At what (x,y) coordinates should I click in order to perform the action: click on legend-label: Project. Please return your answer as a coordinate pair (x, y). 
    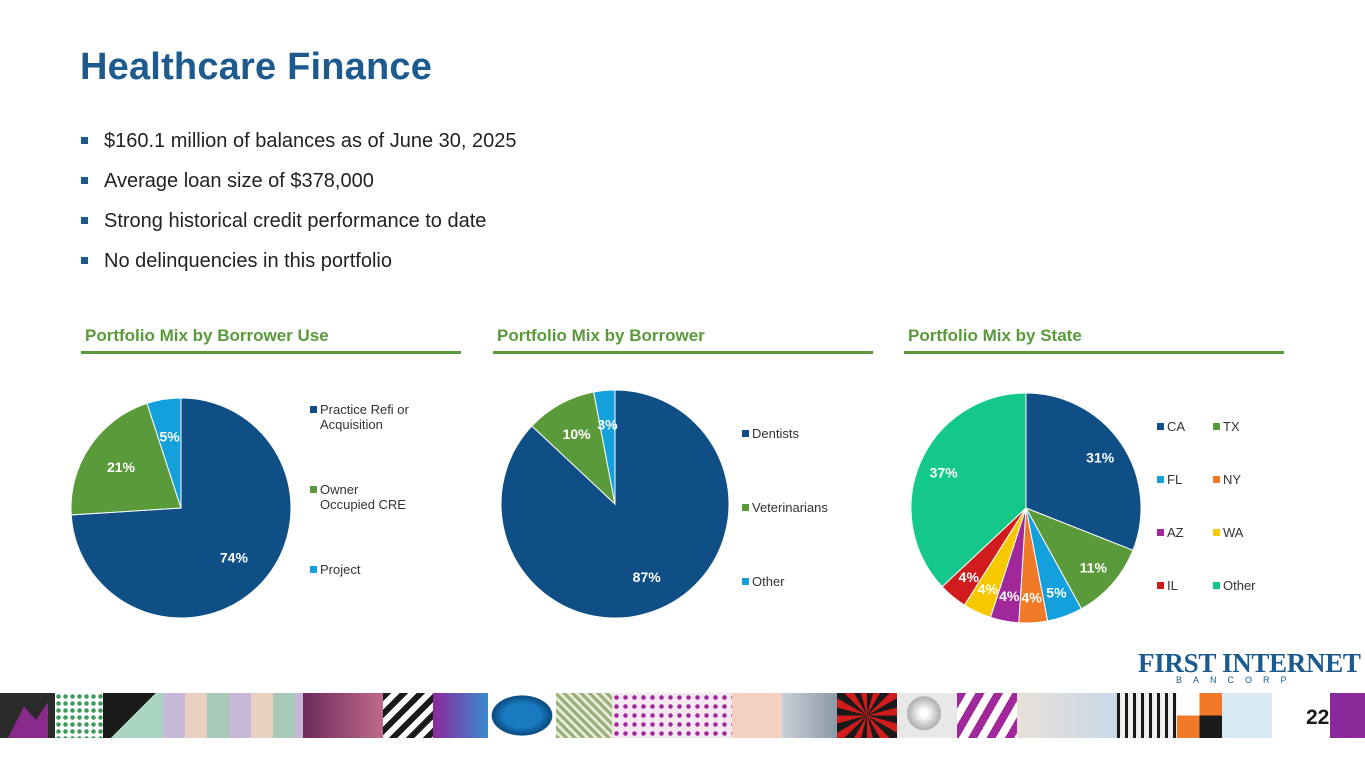
    Looking at the image, I should click on (340, 569).